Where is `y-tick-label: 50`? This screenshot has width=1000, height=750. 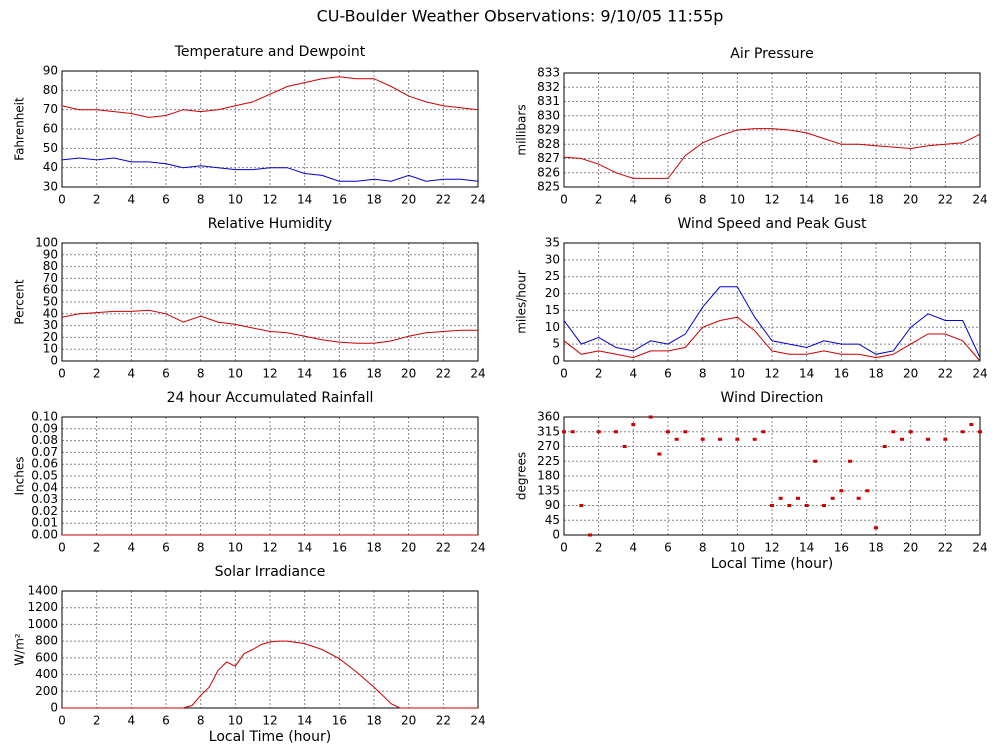
y-tick-label: 50 is located at coordinates (50, 148).